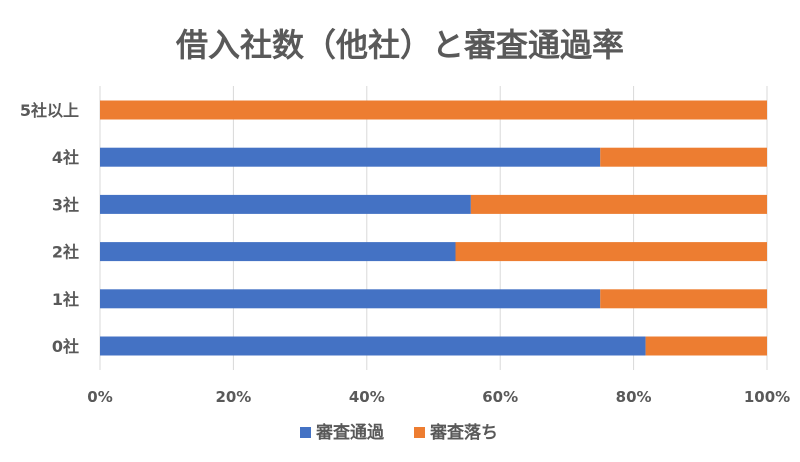  I want to click on x-tick-label: 60%, so click(500, 397).